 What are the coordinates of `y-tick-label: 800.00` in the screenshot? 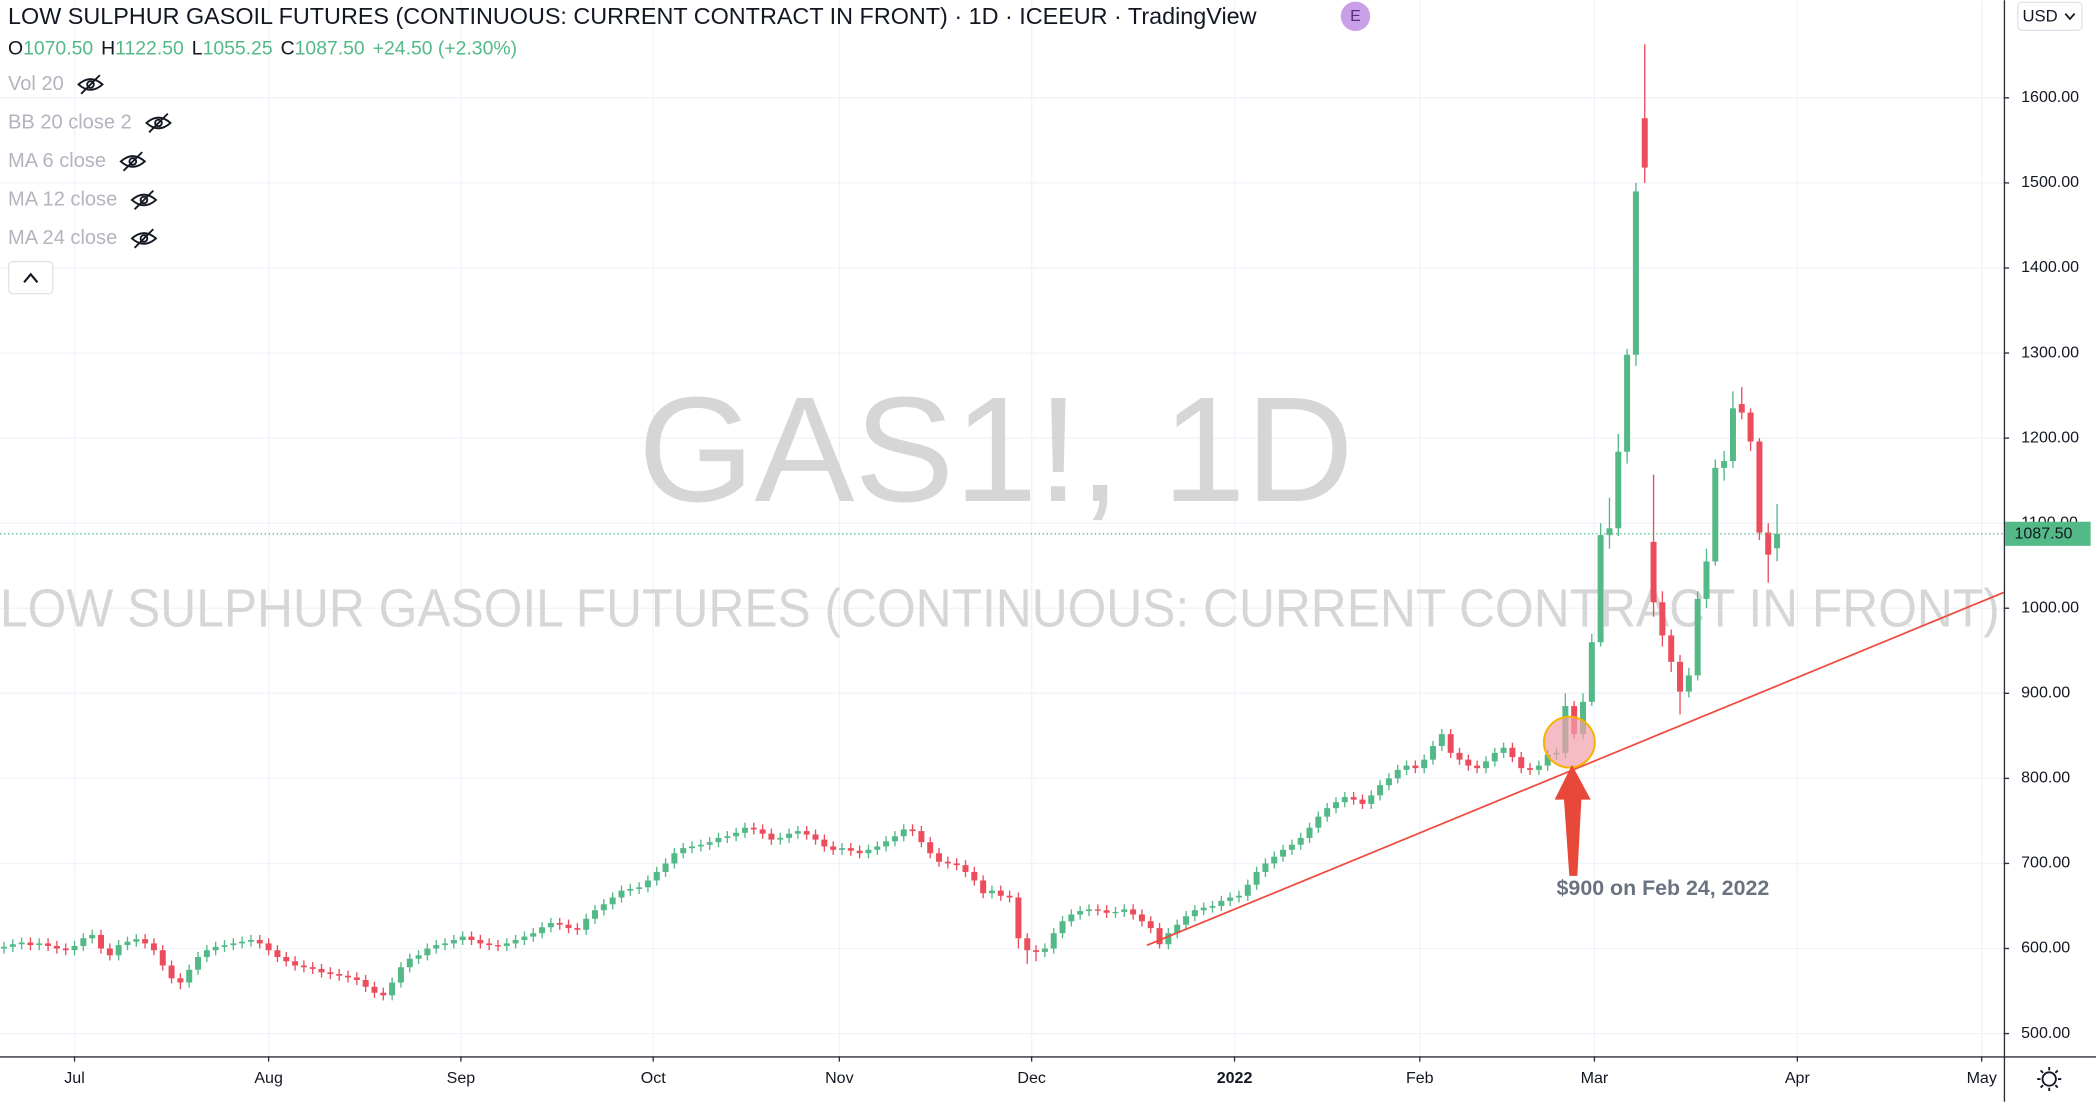 It's located at (2045, 778).